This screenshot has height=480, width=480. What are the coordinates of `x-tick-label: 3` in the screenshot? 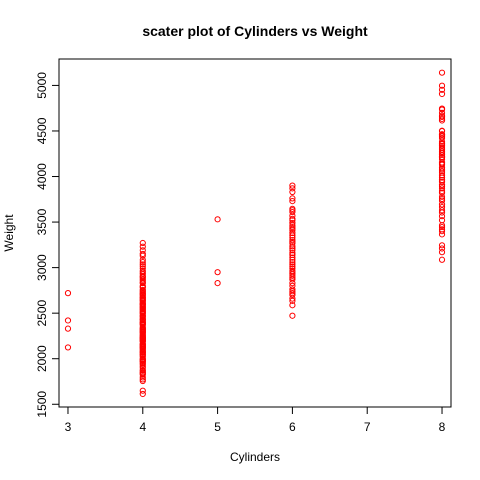 It's located at (68, 427).